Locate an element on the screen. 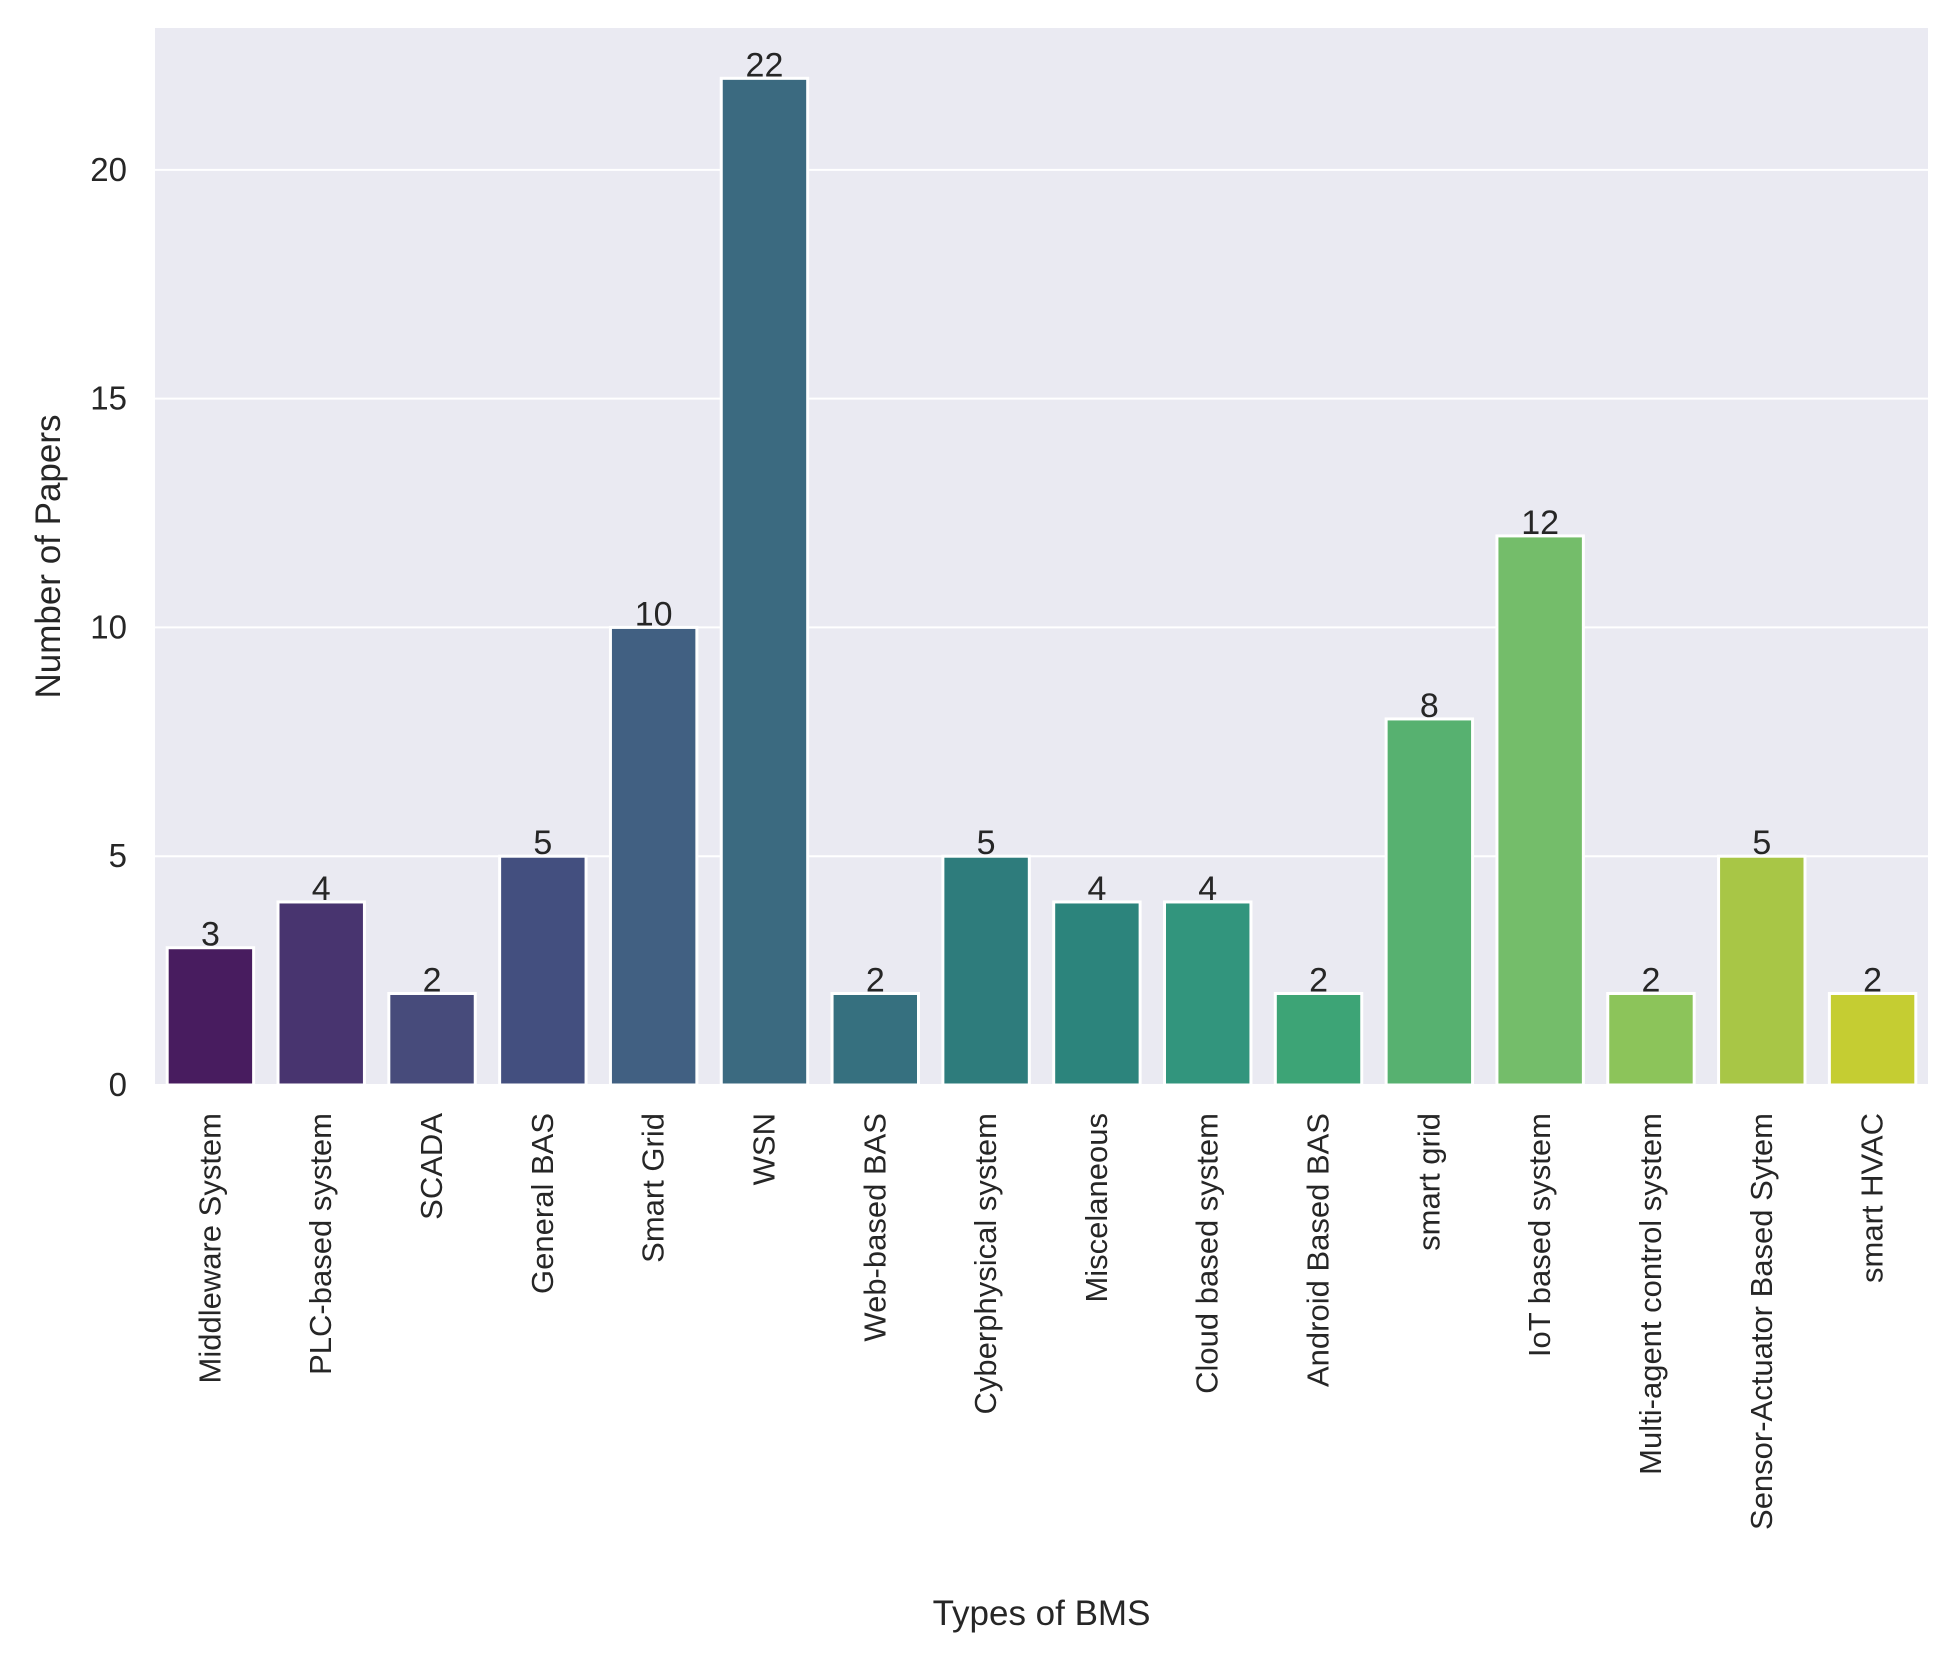  x-tick-label: Android Based BAS is located at coordinates (1318, 1250).